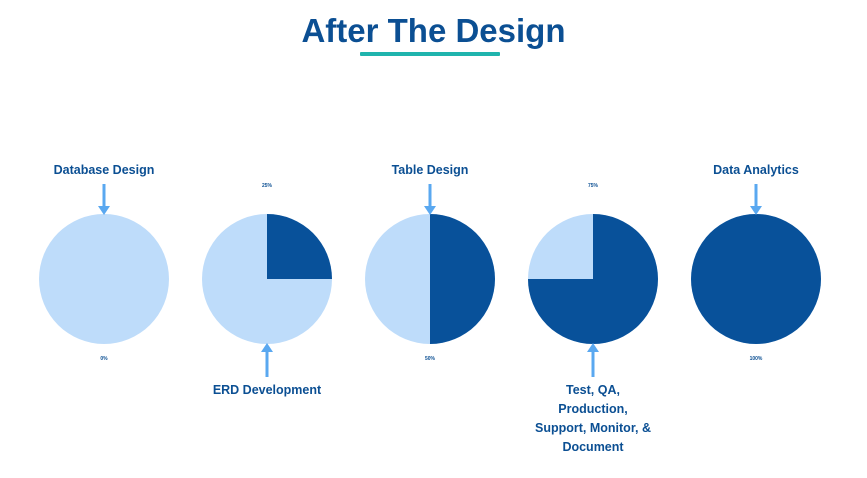 Image resolution: width=867 pixels, height=478 pixels. Describe the element at coordinates (429, 359) in the screenshot. I see `stage-3-percent-label: 50%` at that location.